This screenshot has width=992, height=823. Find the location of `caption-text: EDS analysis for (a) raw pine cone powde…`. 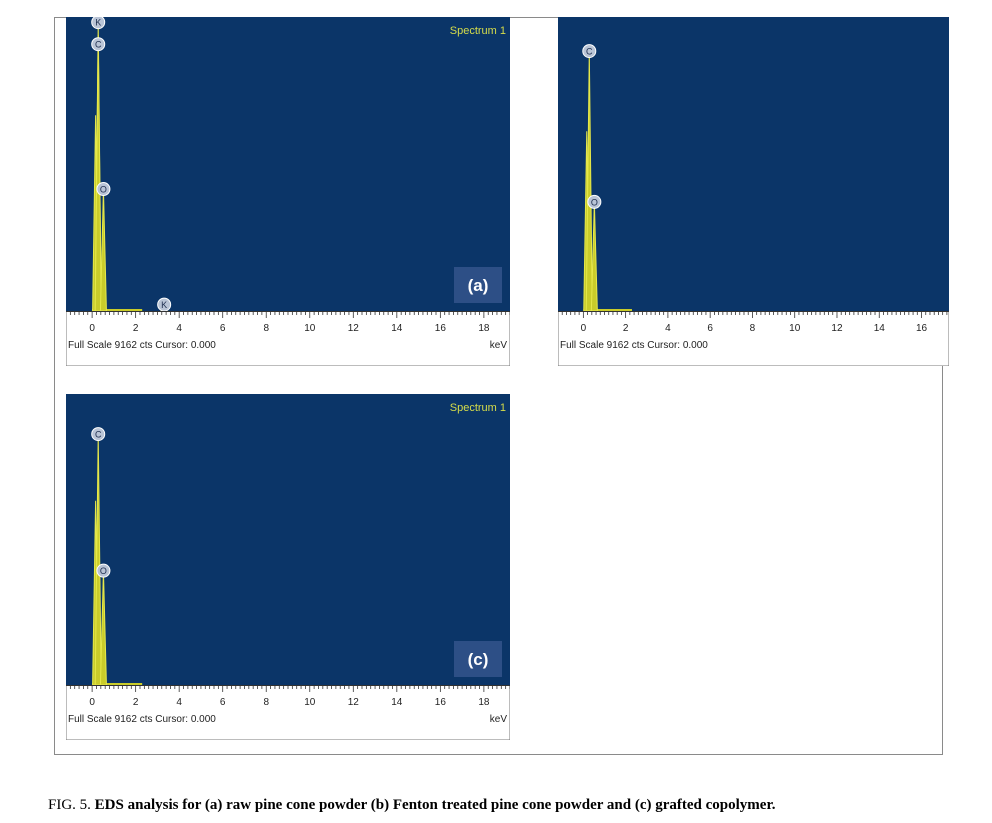

caption-text: EDS analysis for (a) raw pine cone powde… is located at coordinates (435, 805).